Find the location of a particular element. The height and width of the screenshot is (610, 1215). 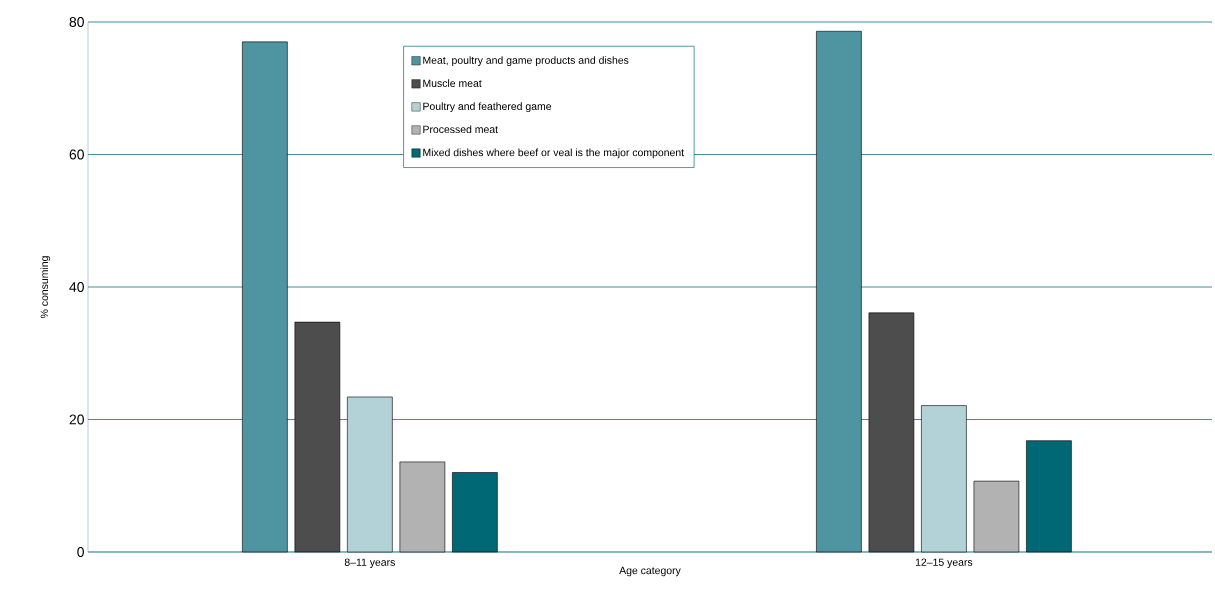

legend-label: Processed meat is located at coordinates (460, 129).